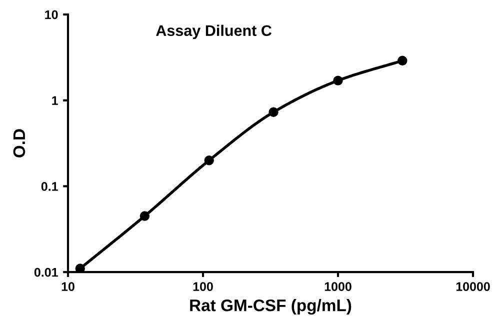 The height and width of the screenshot is (322, 500). What do you see at coordinates (214, 32) in the screenshot?
I see `text: Assay Diluent C` at bounding box center [214, 32].